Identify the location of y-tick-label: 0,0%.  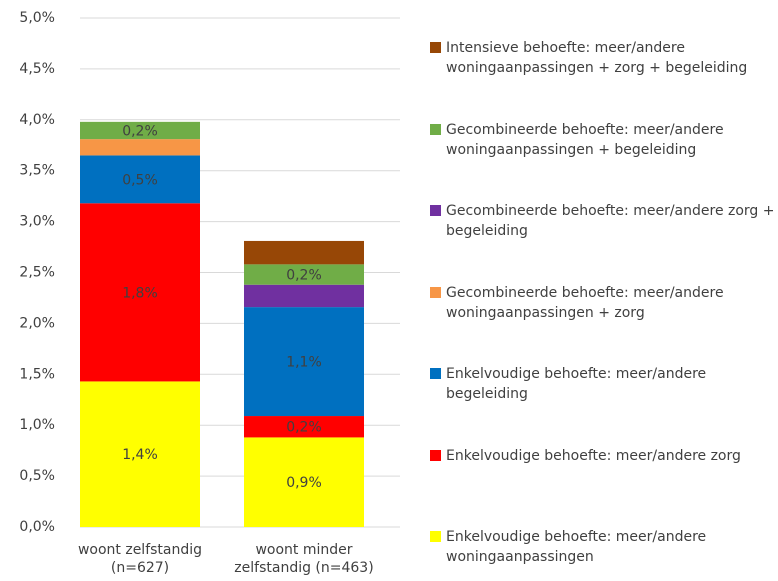
(37, 527).